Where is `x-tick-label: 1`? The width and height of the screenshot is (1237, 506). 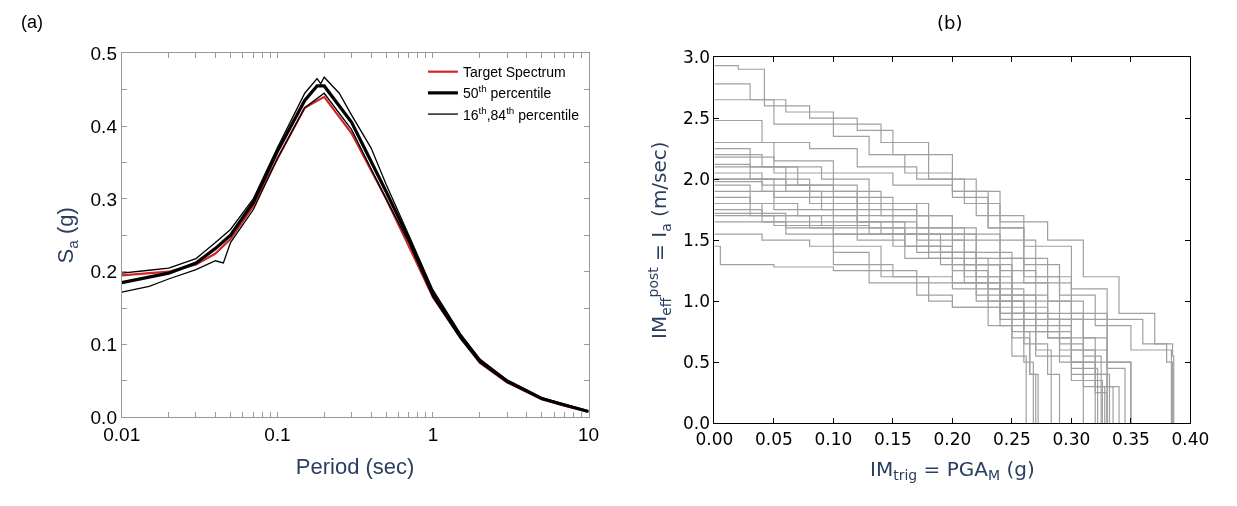 x-tick-label: 1 is located at coordinates (433, 435).